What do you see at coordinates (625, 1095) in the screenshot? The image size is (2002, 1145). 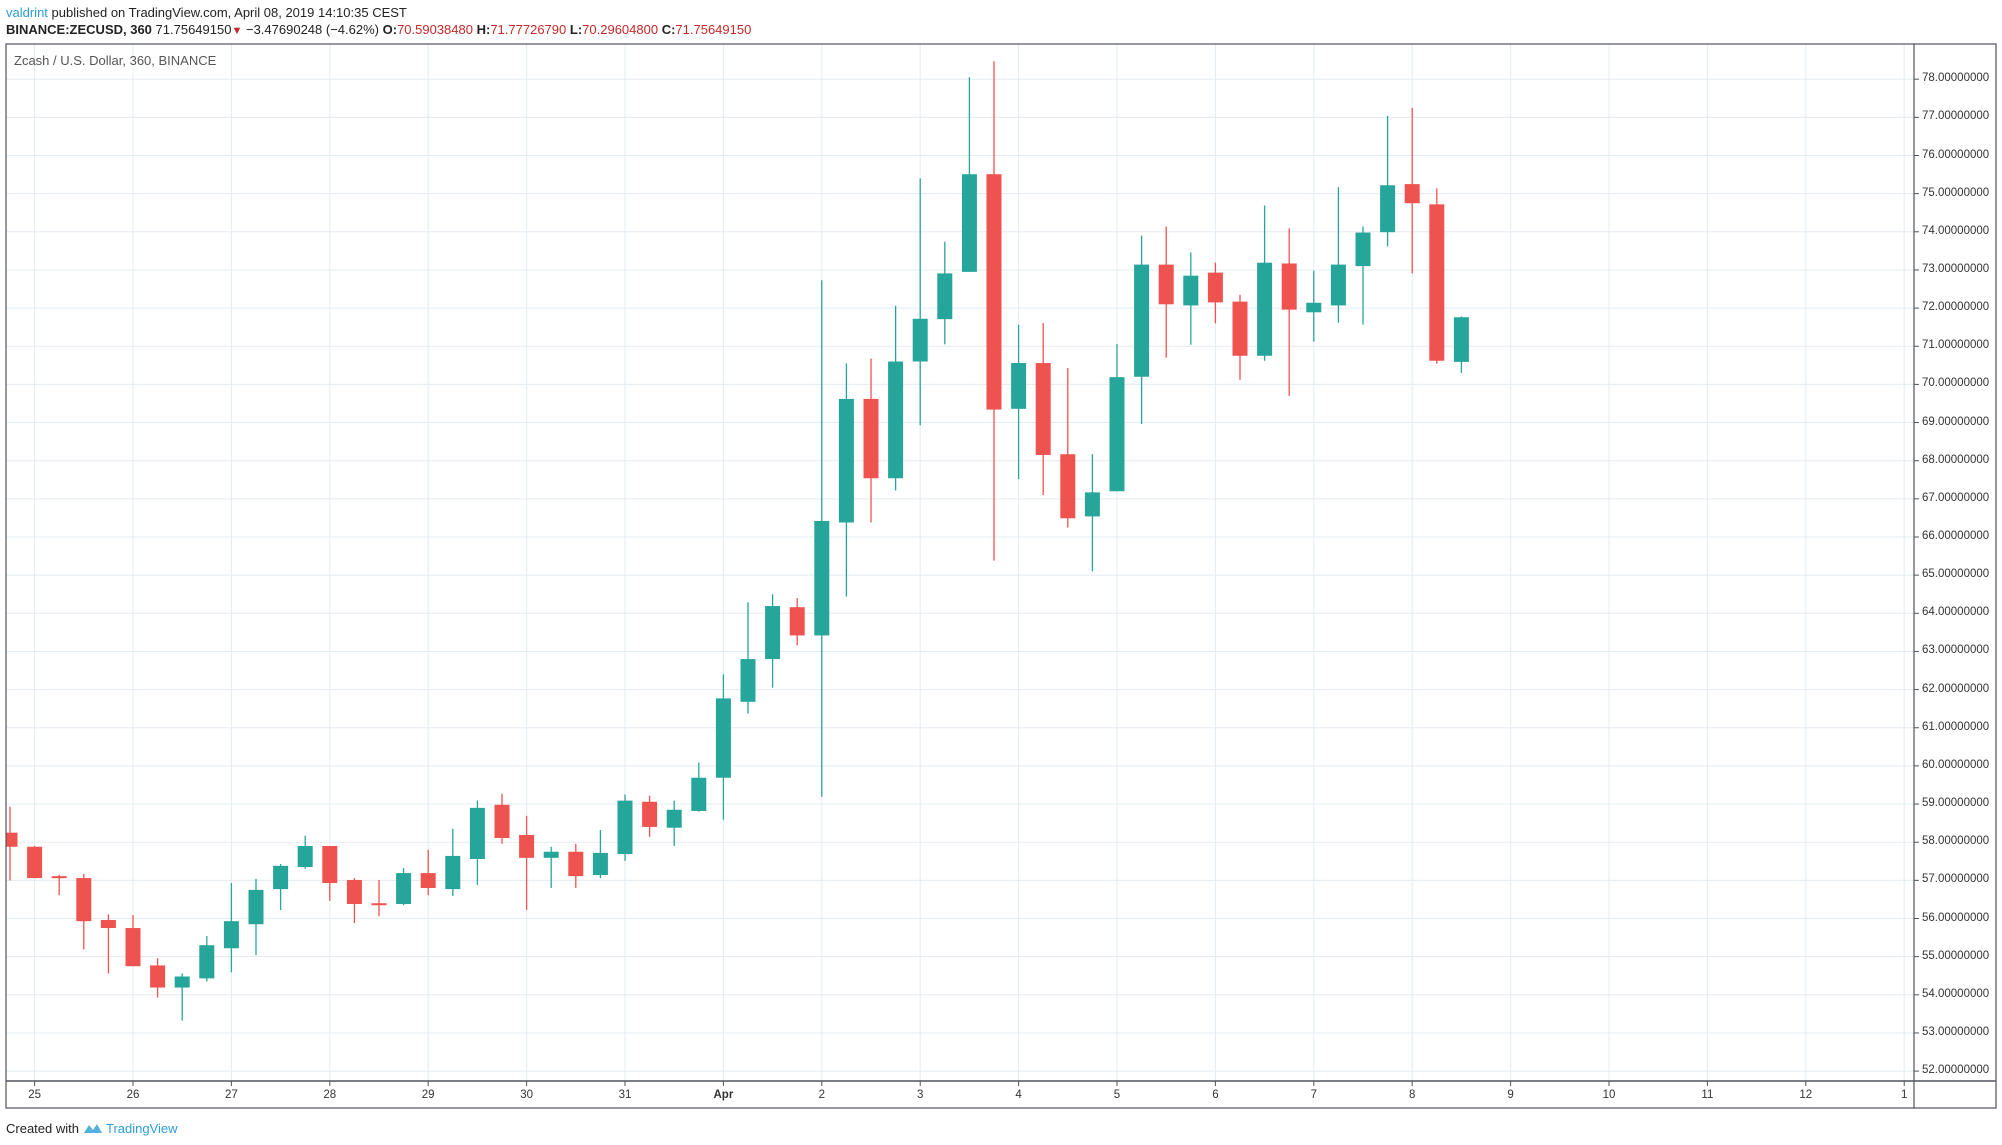 I see `x-tick-label: 31` at bounding box center [625, 1095].